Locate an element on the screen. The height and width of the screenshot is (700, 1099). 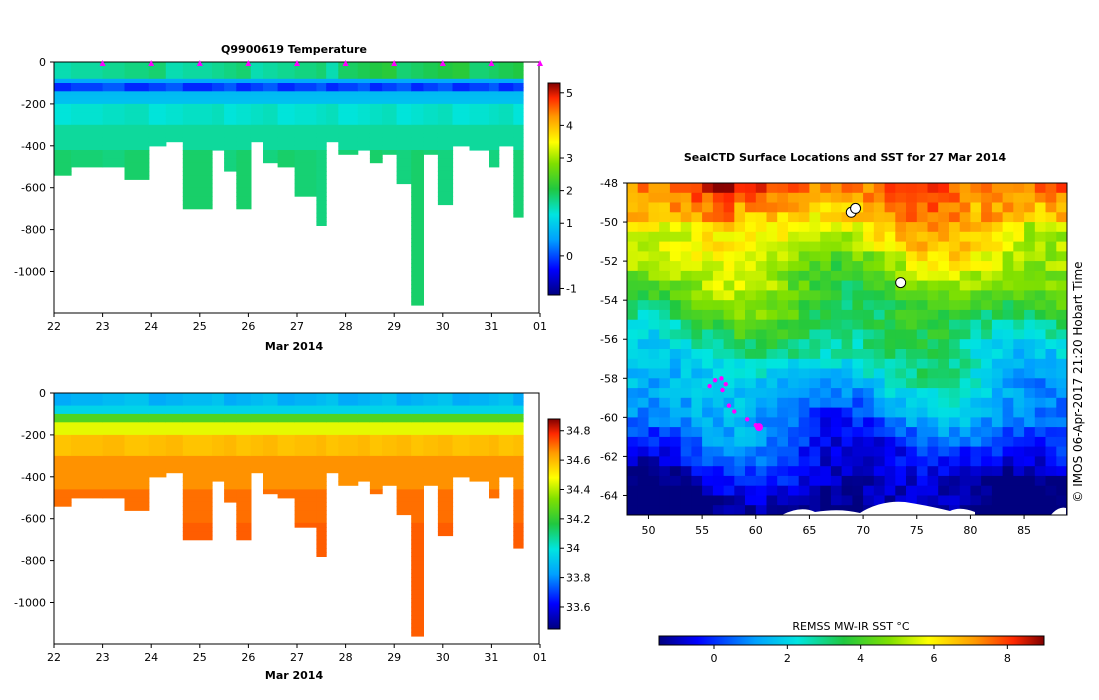
profile-column is located at coordinates (445, 134).